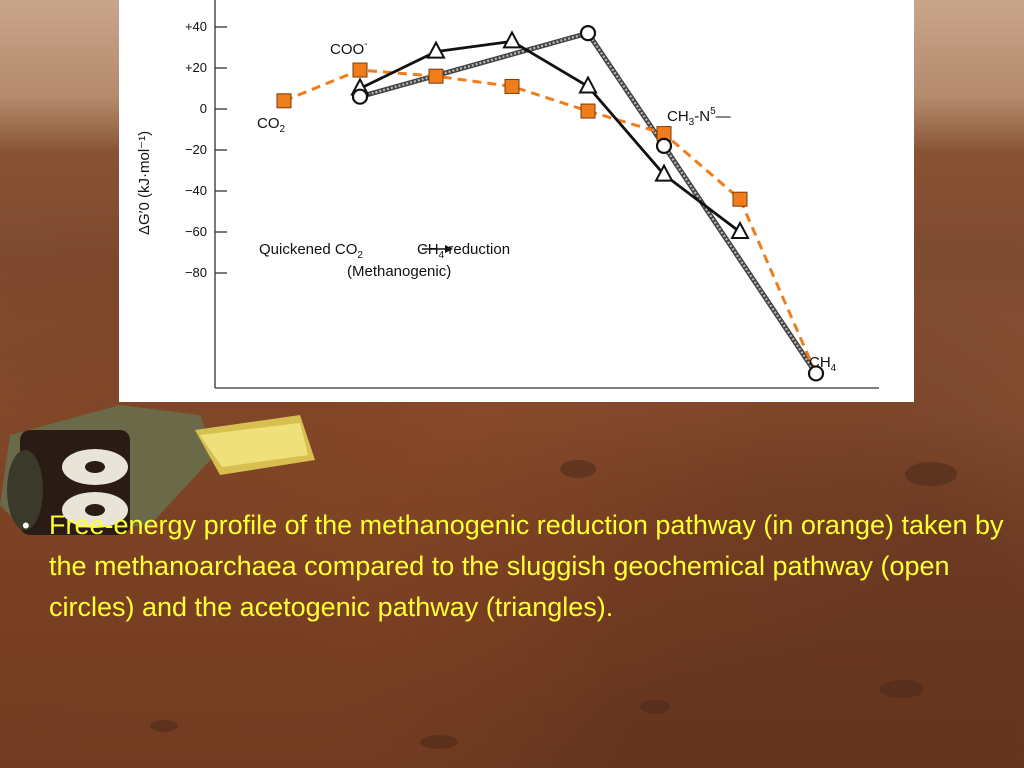 The image size is (1024, 768). I want to click on annotation-ch4: CH4, so click(823, 364).